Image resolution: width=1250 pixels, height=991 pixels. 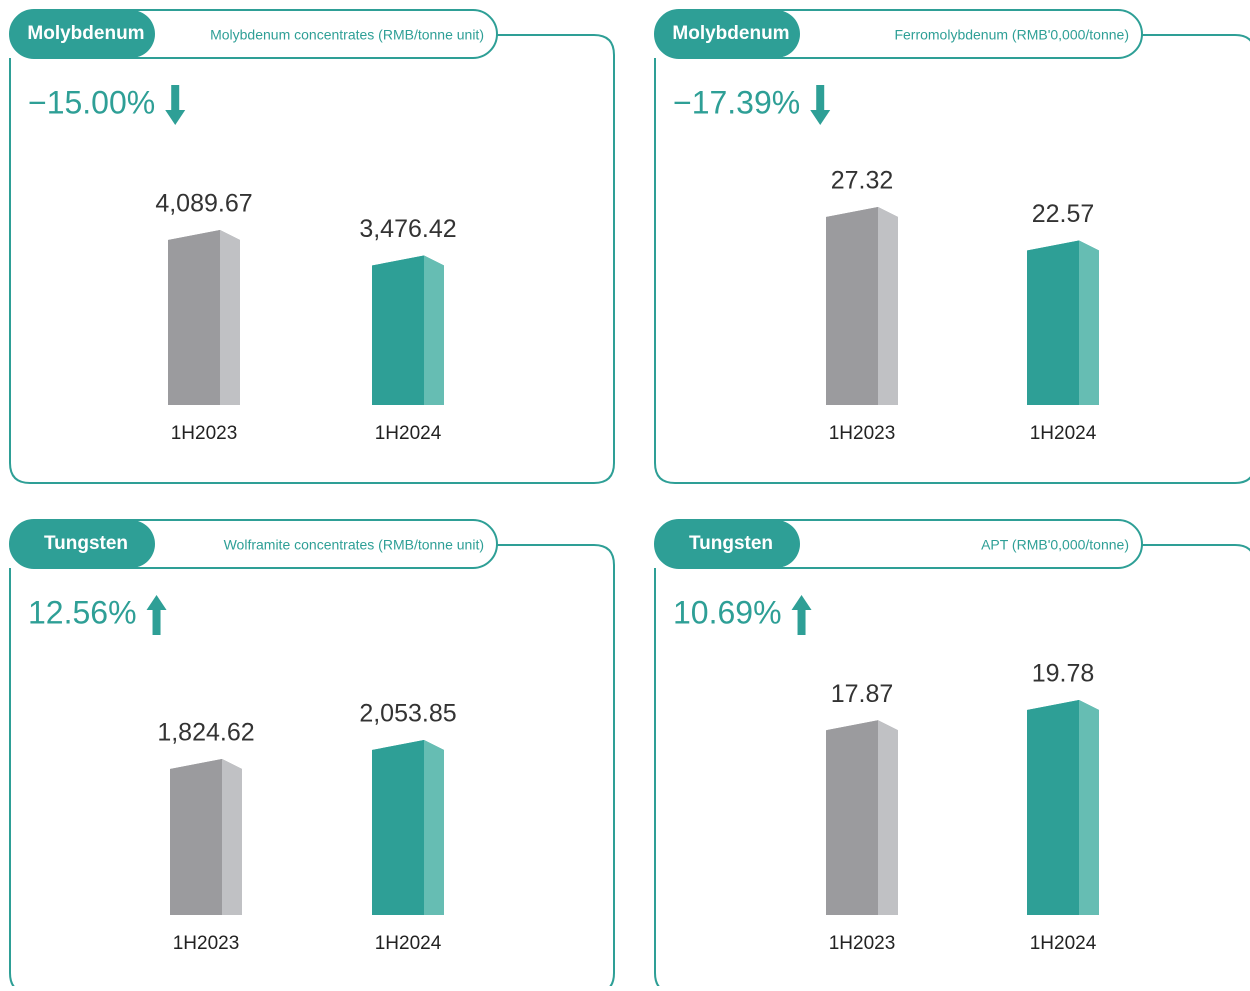 I want to click on panel-subtitle: APT (RMB'0,000/tonne), so click(x=1055, y=545).